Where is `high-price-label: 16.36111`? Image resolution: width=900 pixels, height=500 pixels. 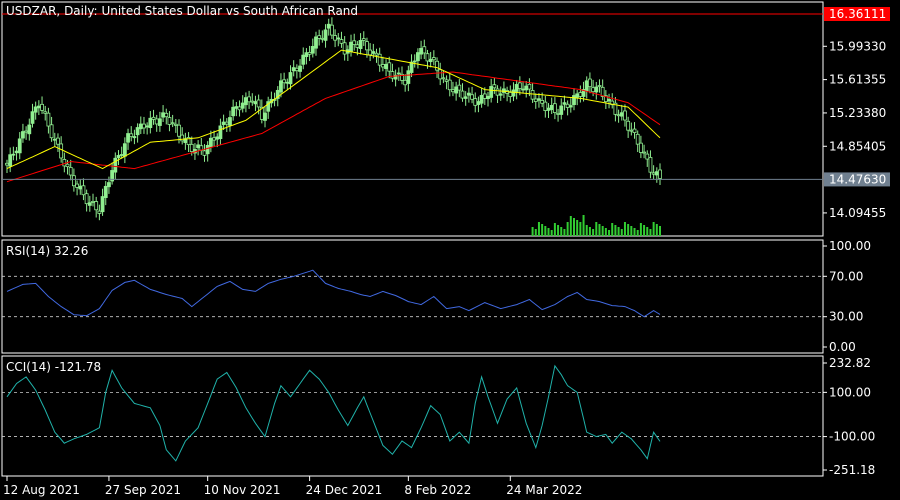
high-price-label: 16.36111 is located at coordinates (857, 14).